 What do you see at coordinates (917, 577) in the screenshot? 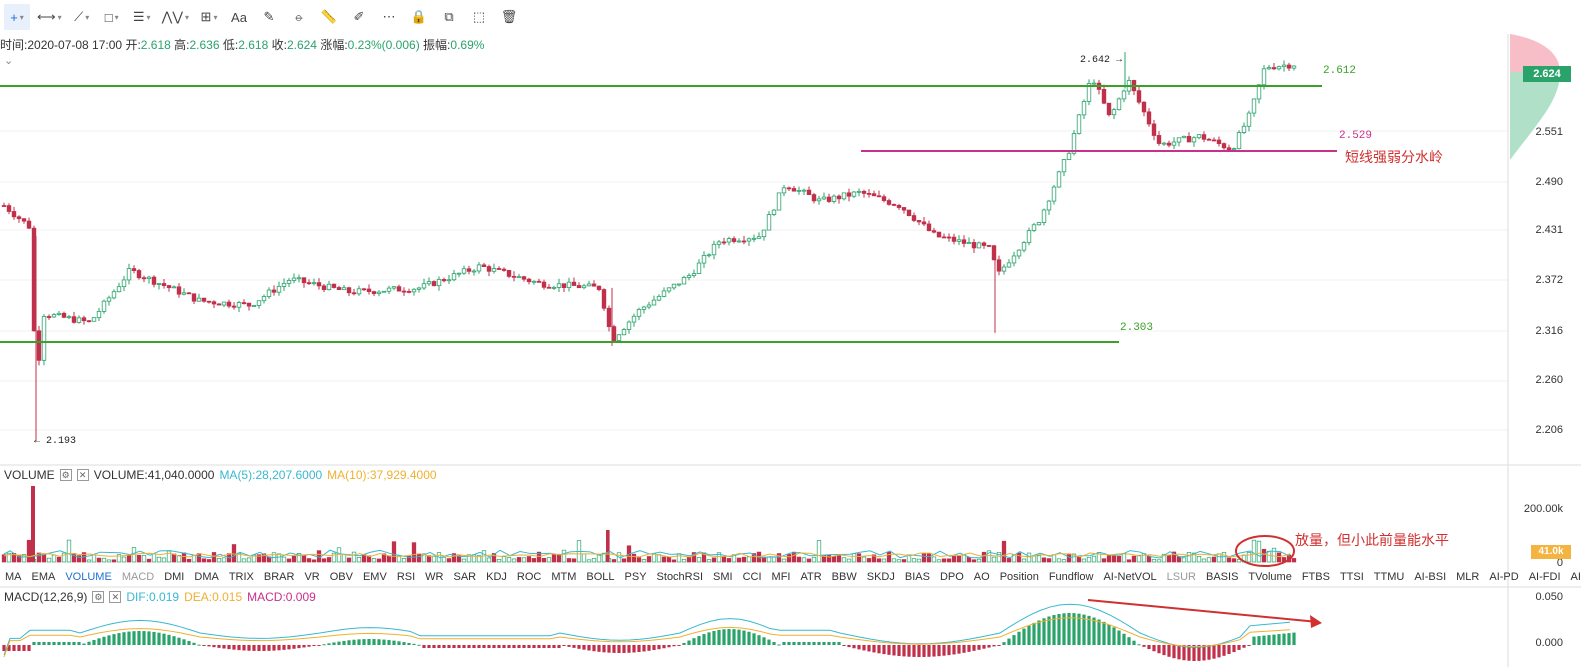
I see `indicator-tab-bias: BIAS` at bounding box center [917, 577].